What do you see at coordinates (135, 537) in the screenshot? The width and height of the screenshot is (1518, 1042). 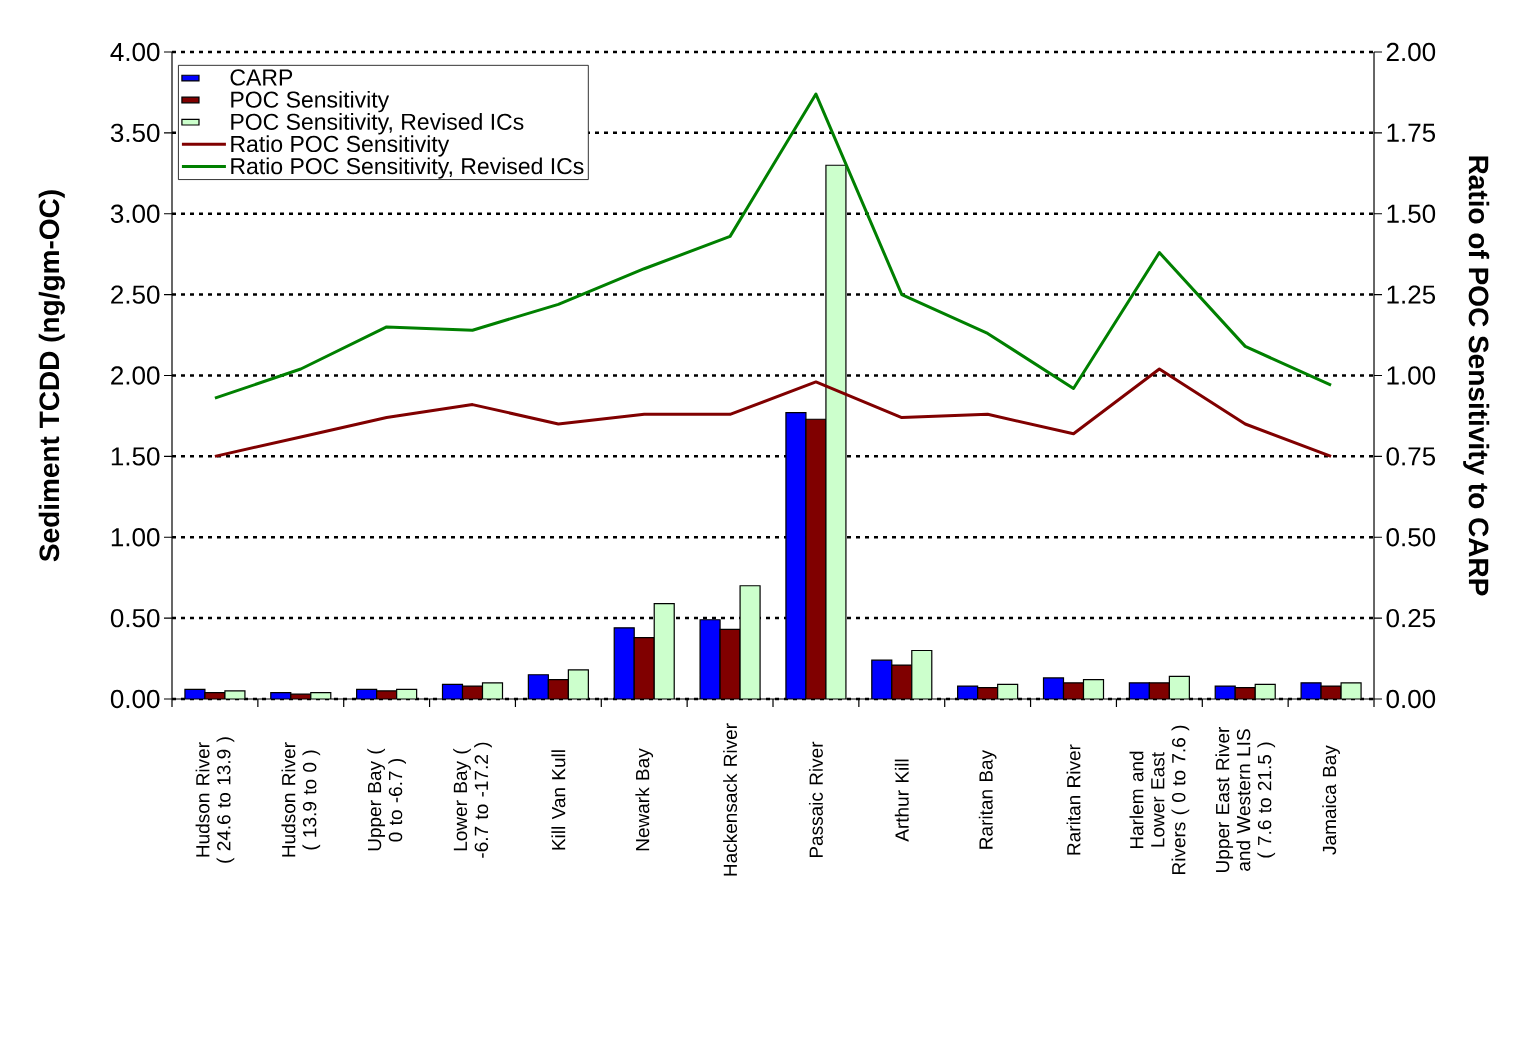 I see `y-tick-label: 1.00` at bounding box center [135, 537].